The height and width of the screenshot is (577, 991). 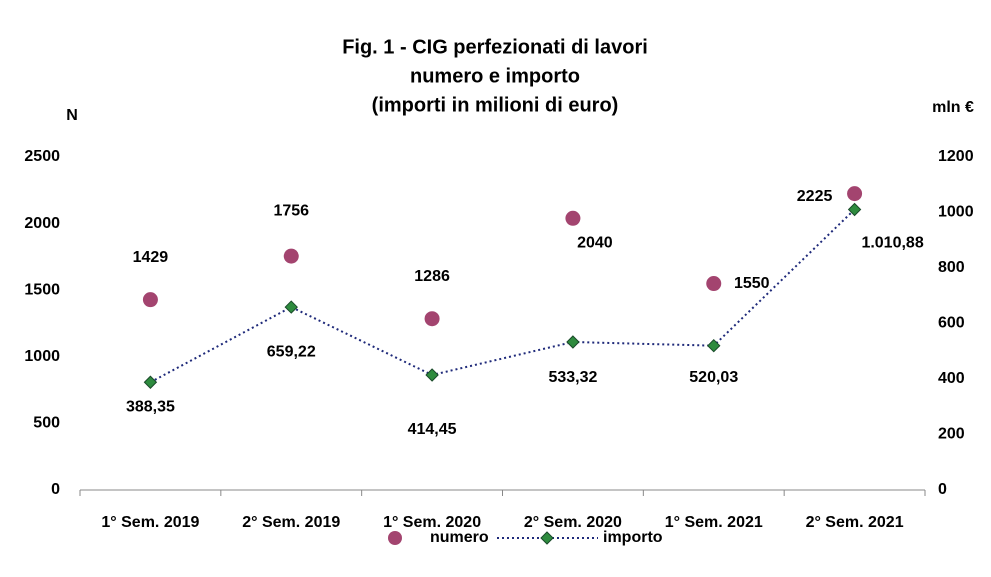 I want to click on data-label: 1429, so click(x=151, y=257).